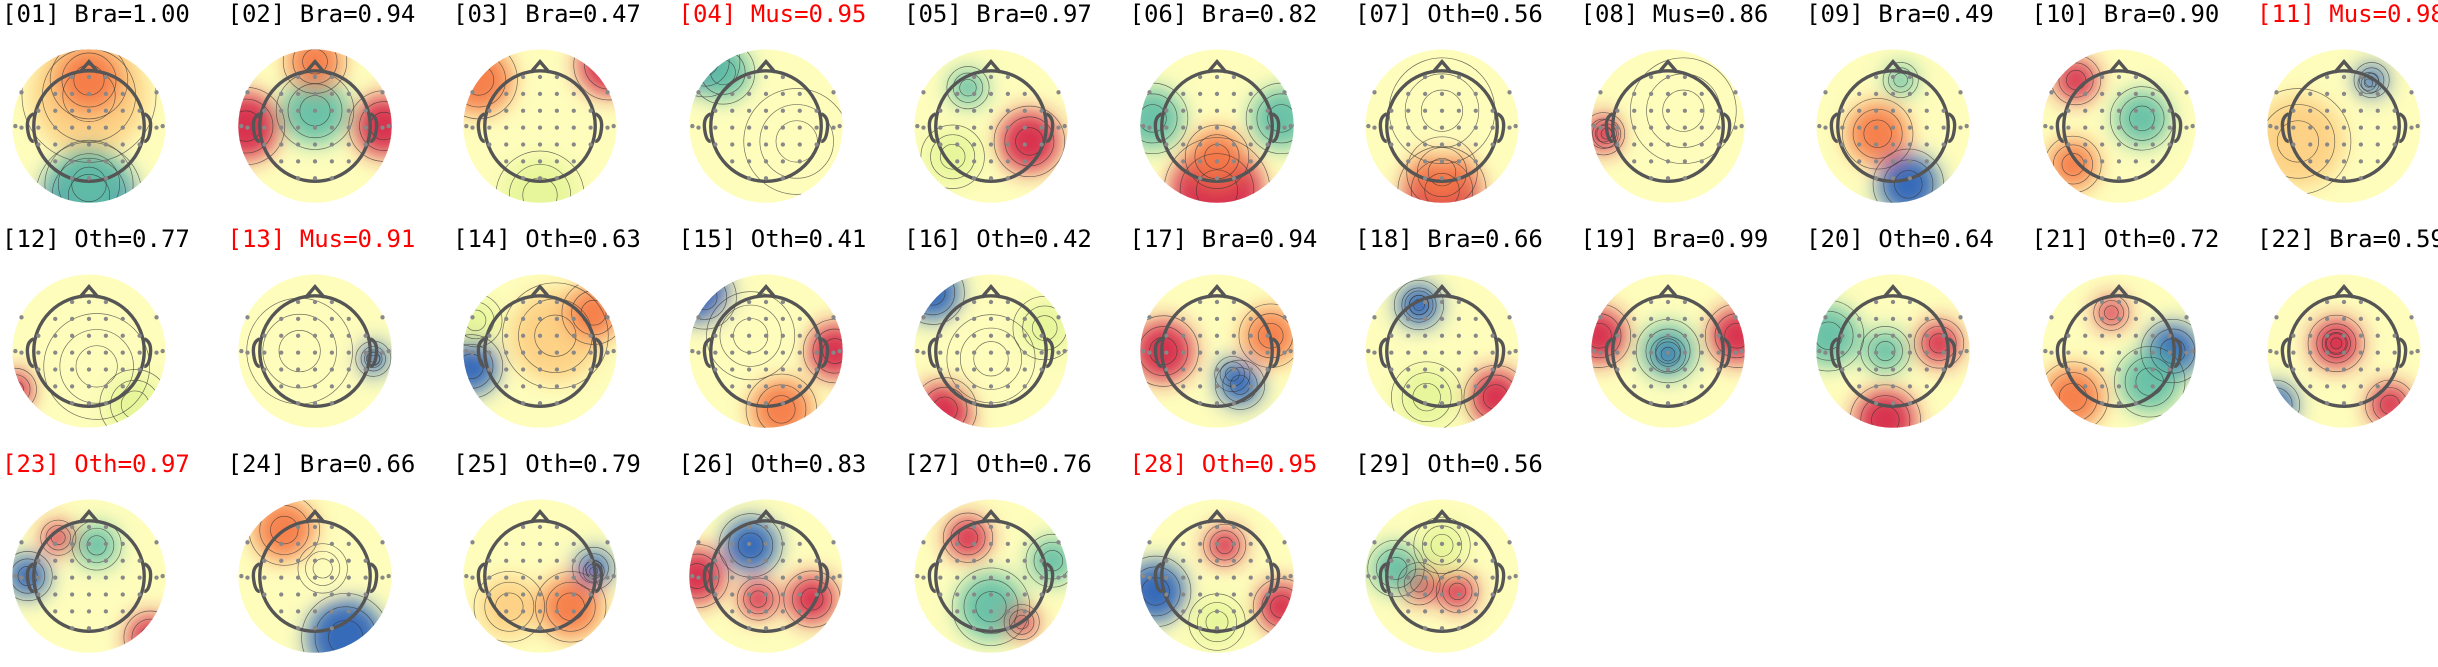 This screenshot has height=667, width=2438. I want to click on component-label: [13] Mus=0.91, so click(321, 239).